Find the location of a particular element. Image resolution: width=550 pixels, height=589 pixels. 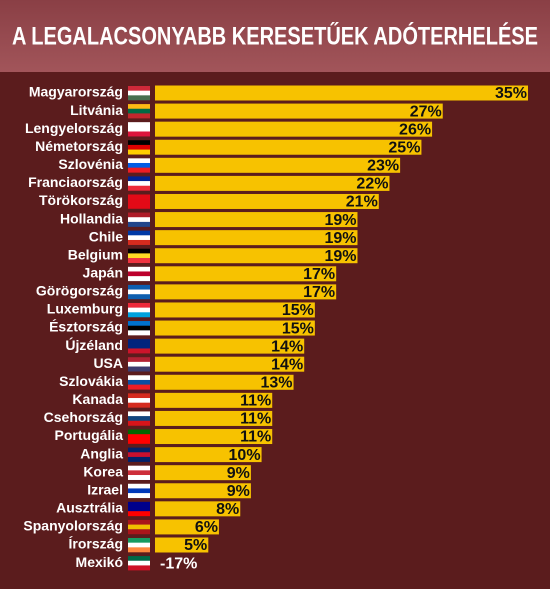

value-label: 22% is located at coordinates (372, 184).